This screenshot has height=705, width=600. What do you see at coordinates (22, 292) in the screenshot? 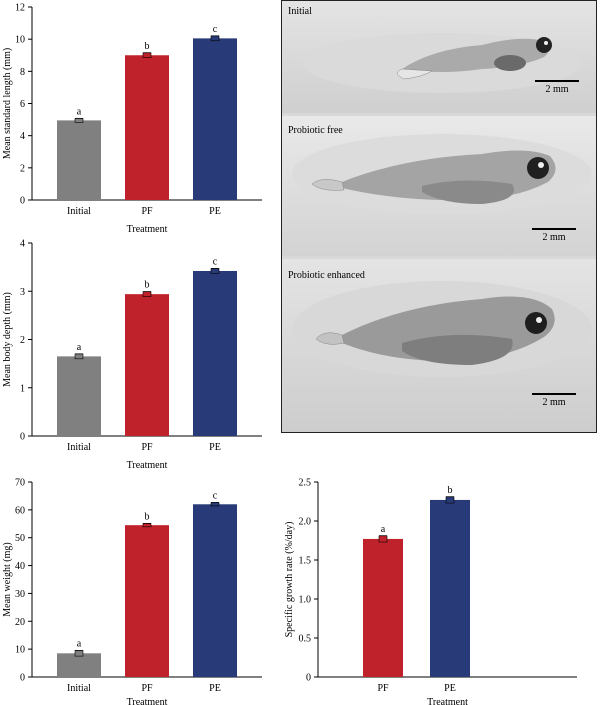
I see `y-tick-label: 3` at bounding box center [22, 292].